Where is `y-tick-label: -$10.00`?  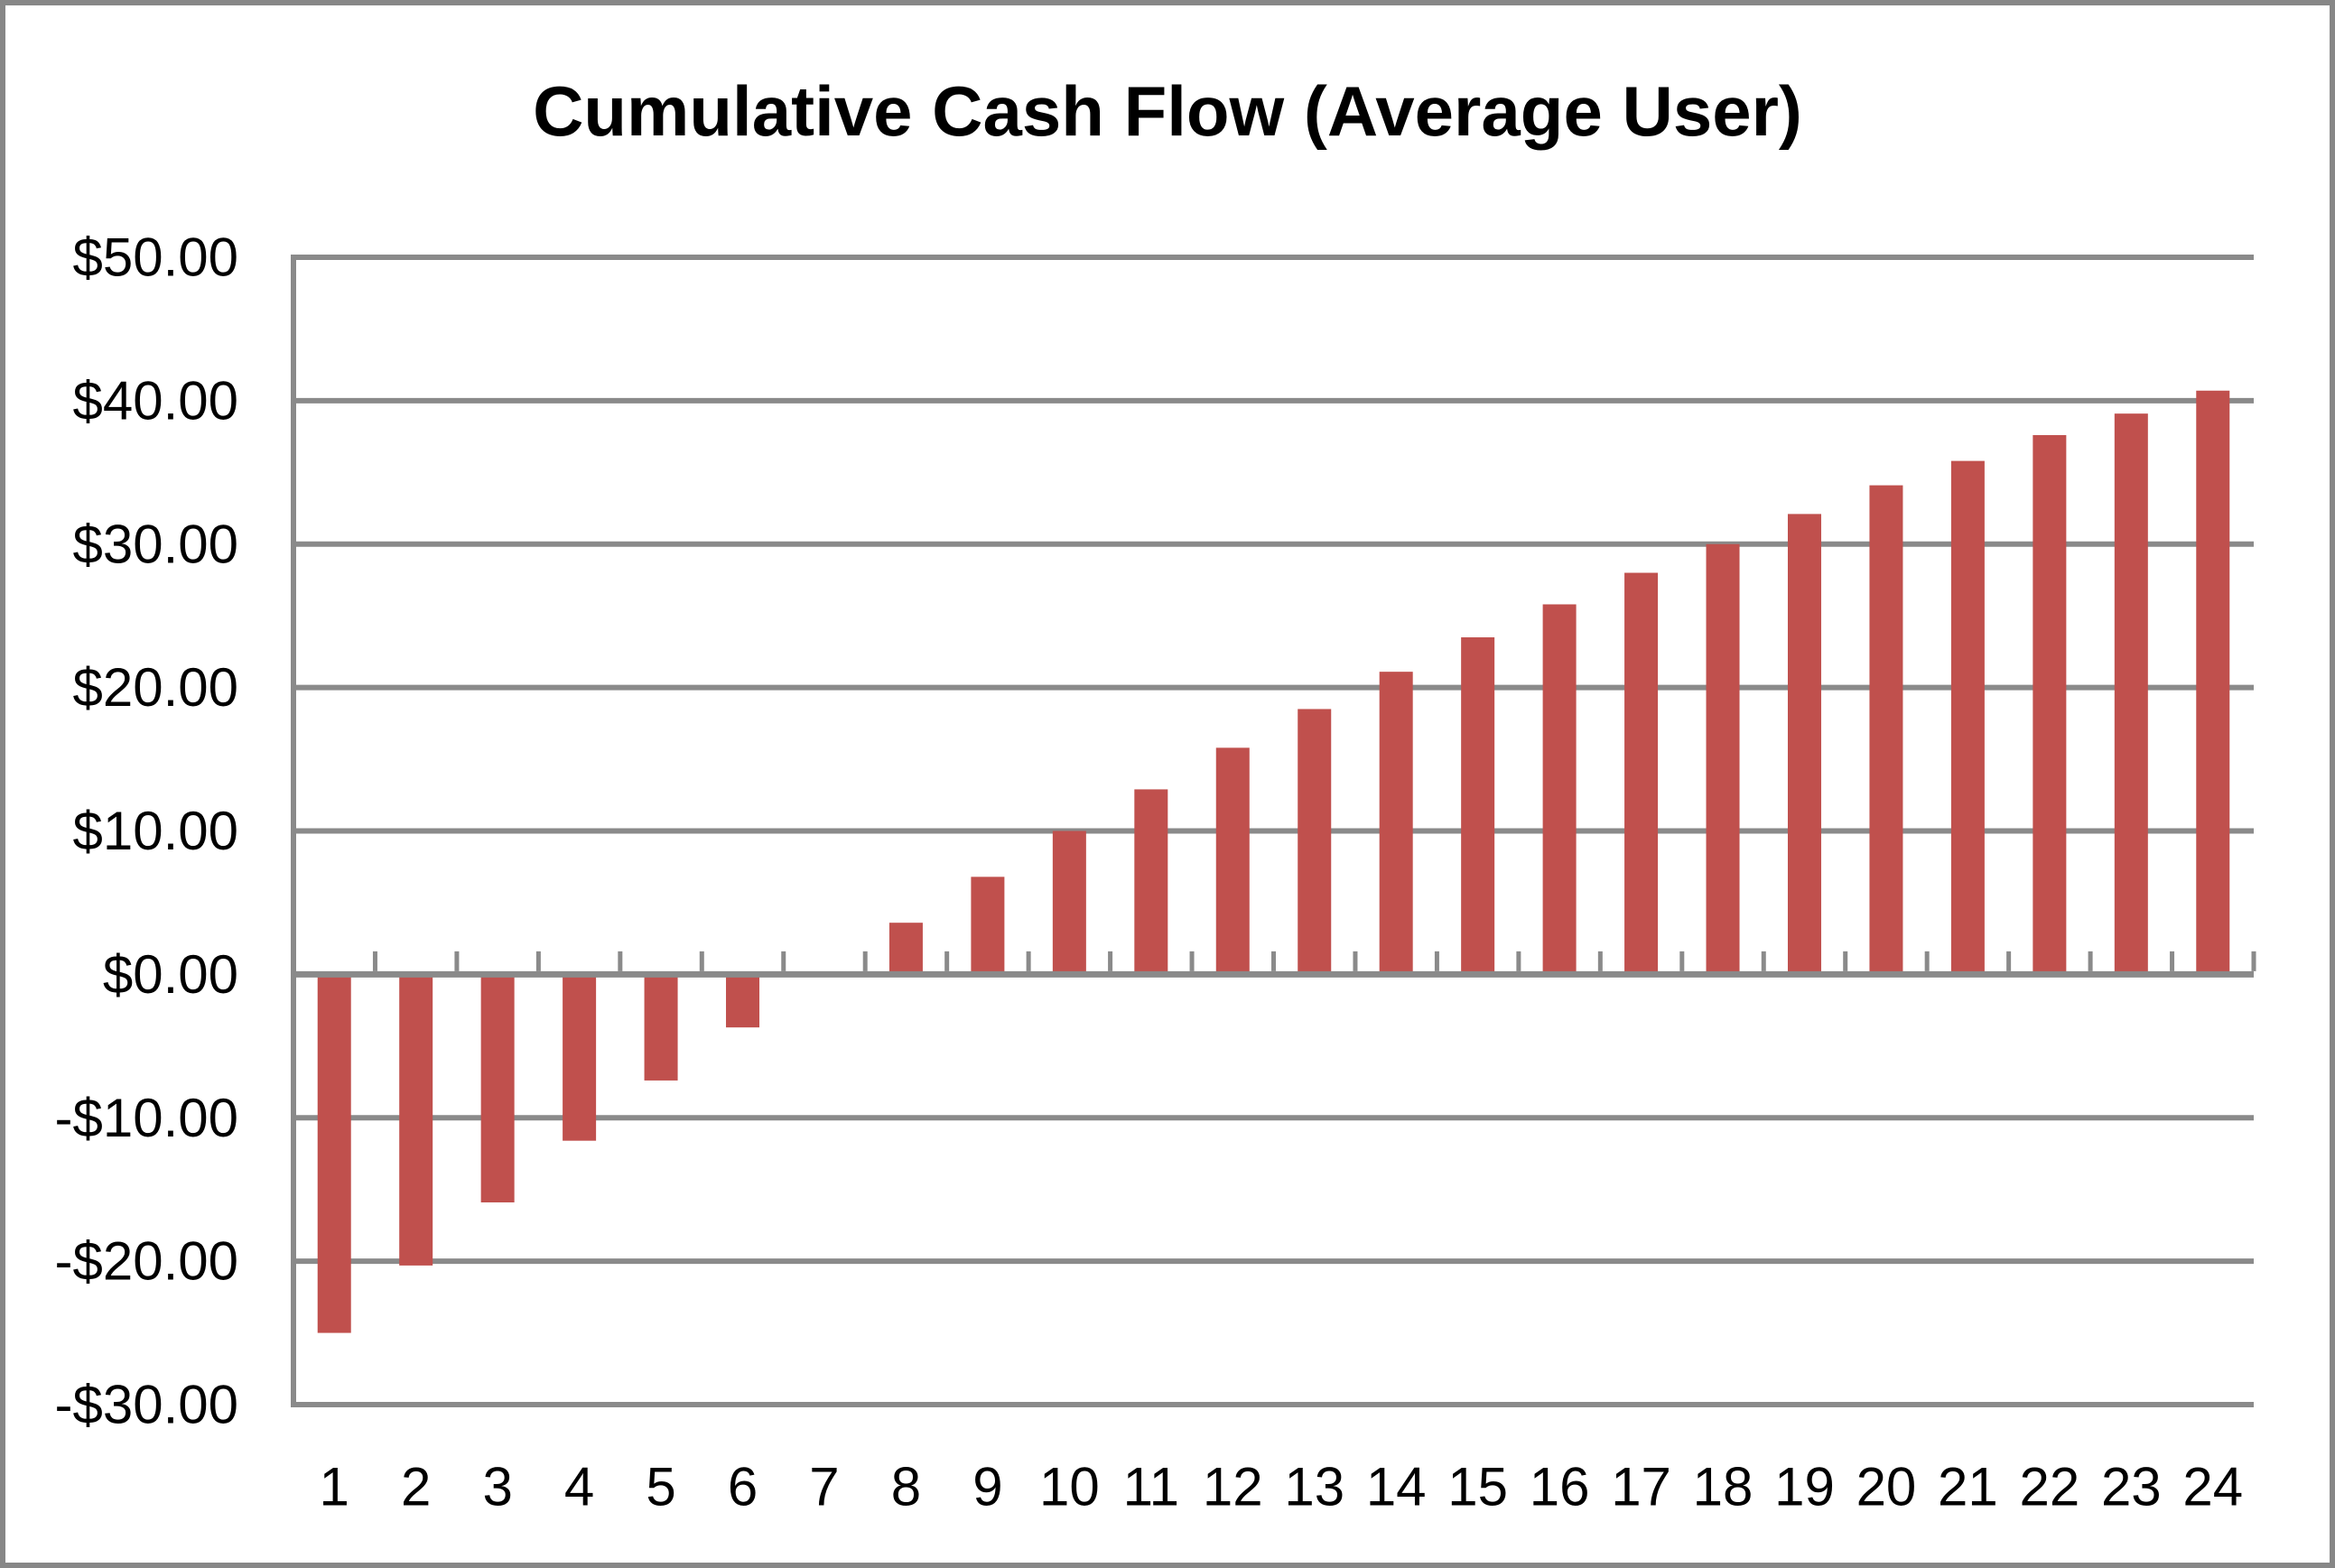 y-tick-label: -$10.00 is located at coordinates (147, 1118).